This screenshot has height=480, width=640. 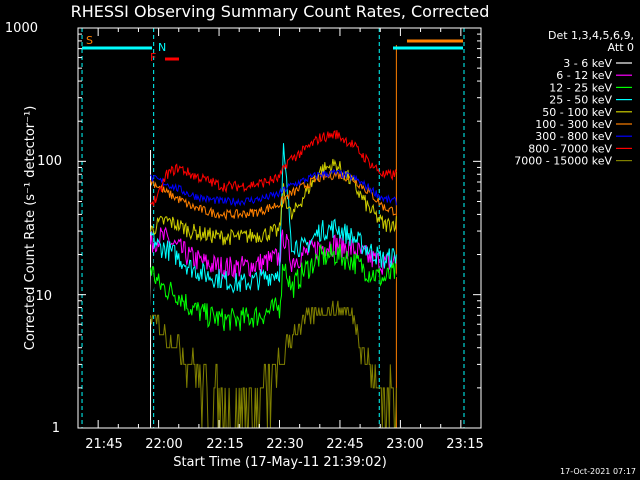 What do you see at coordinates (273, 253) in the screenshot?
I see `series-line-6-12-kev` at bounding box center [273, 253].